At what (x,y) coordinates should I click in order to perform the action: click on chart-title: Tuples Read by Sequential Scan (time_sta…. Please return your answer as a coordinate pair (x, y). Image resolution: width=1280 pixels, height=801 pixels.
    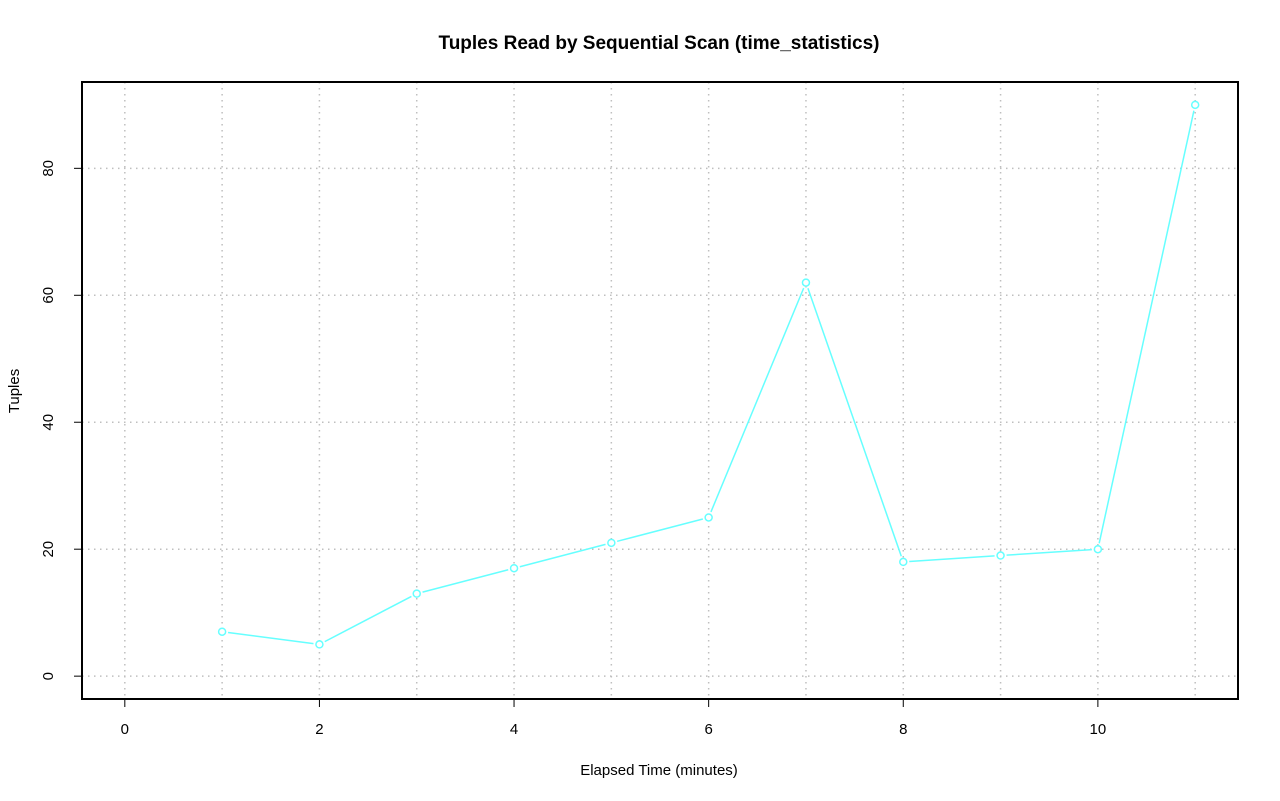
    Looking at the image, I should click on (659, 43).